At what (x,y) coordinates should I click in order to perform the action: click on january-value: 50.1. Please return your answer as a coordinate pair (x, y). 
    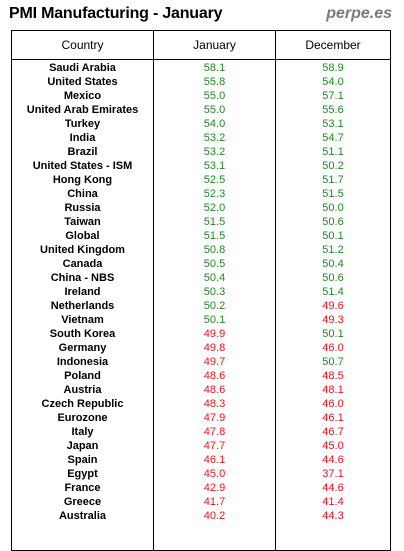
    Looking at the image, I should click on (214, 320).